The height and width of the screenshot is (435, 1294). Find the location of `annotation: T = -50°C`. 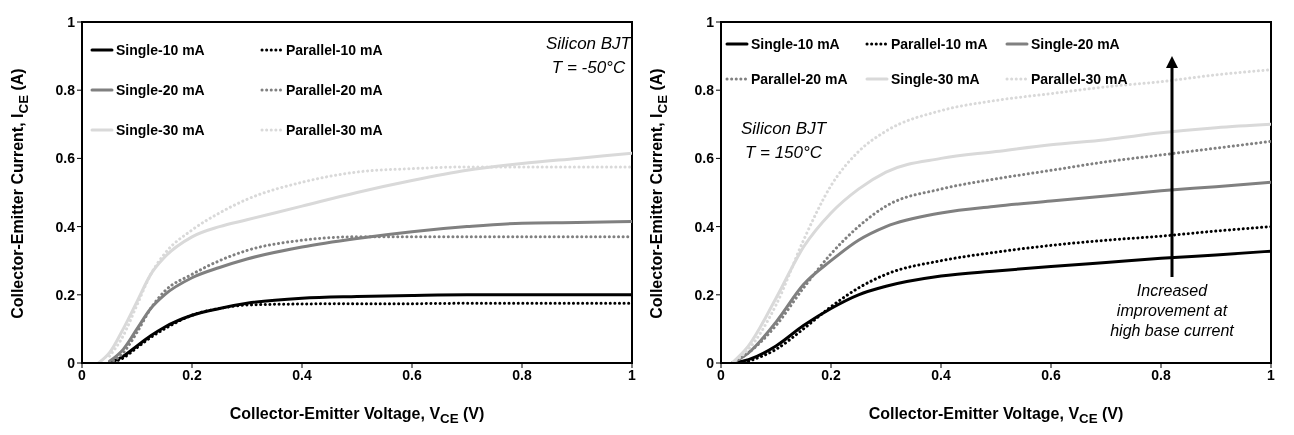

annotation: T = -50°C is located at coordinates (588, 68).